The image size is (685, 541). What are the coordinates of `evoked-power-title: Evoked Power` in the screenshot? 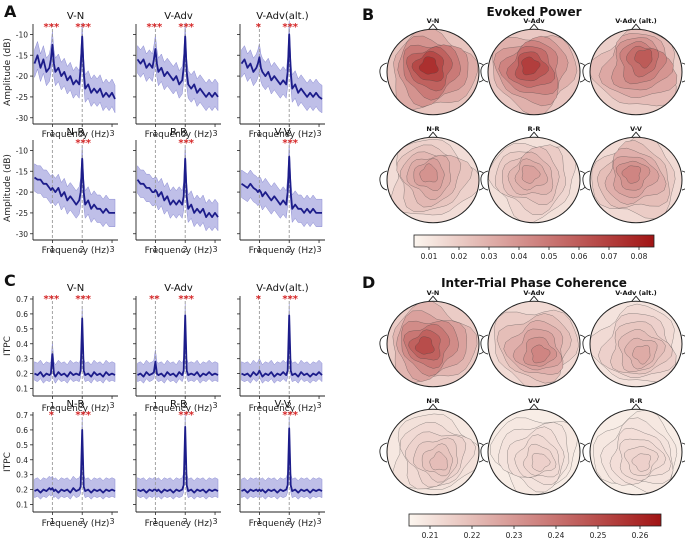 It's located at (533, 12).